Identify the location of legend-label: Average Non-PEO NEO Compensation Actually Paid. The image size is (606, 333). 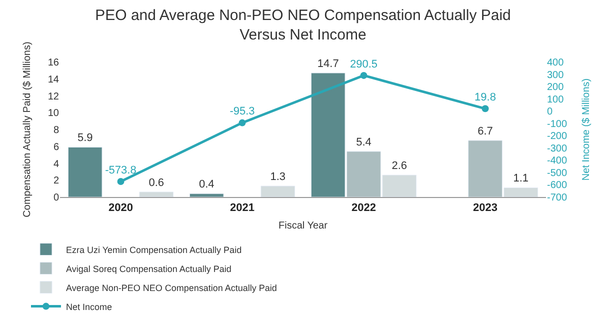
(171, 287).